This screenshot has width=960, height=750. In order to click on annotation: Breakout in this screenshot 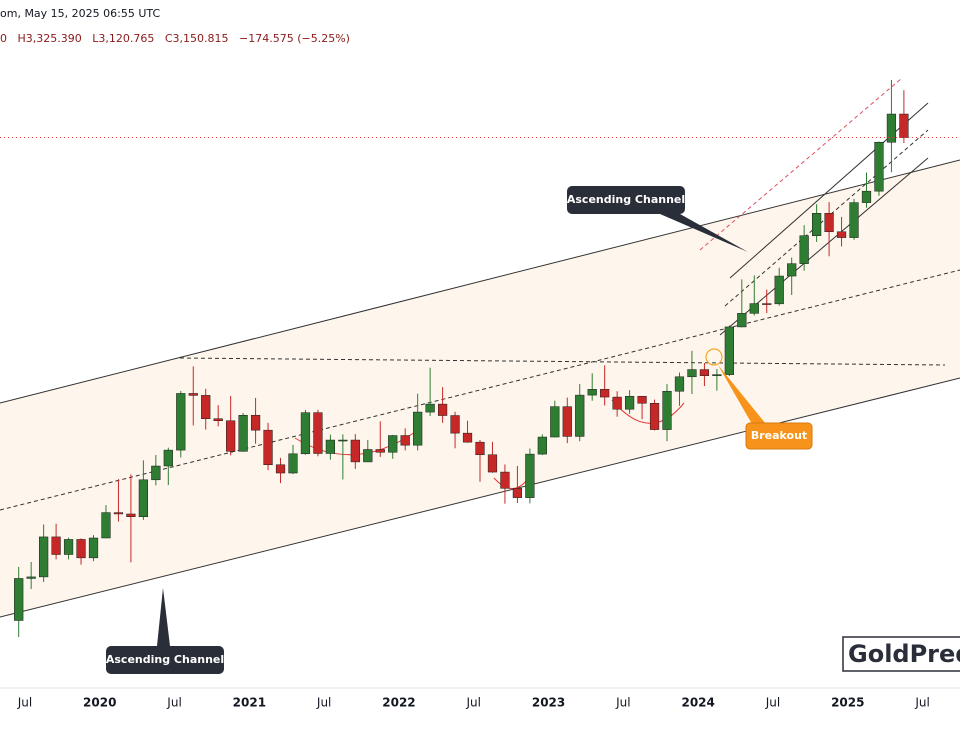, I will do `click(779, 435)`.